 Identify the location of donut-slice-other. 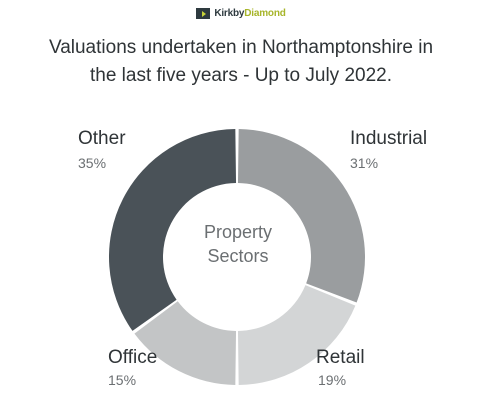
(173, 230).